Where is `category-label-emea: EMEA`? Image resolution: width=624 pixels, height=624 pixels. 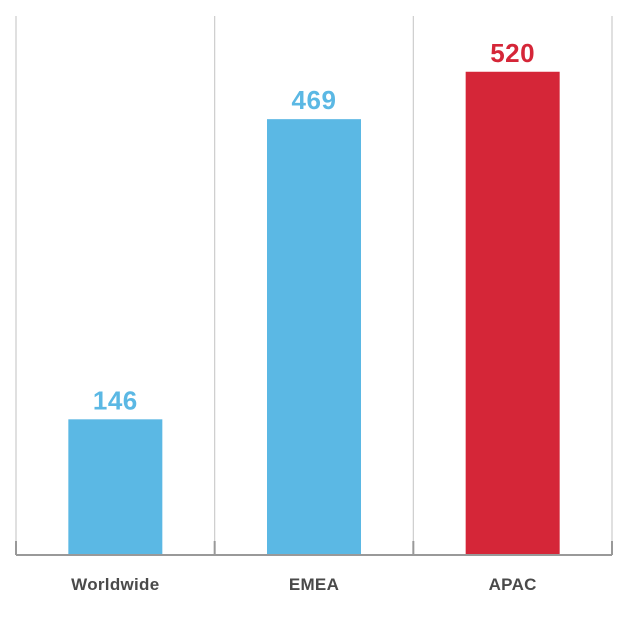 category-label-emea: EMEA is located at coordinates (314, 584).